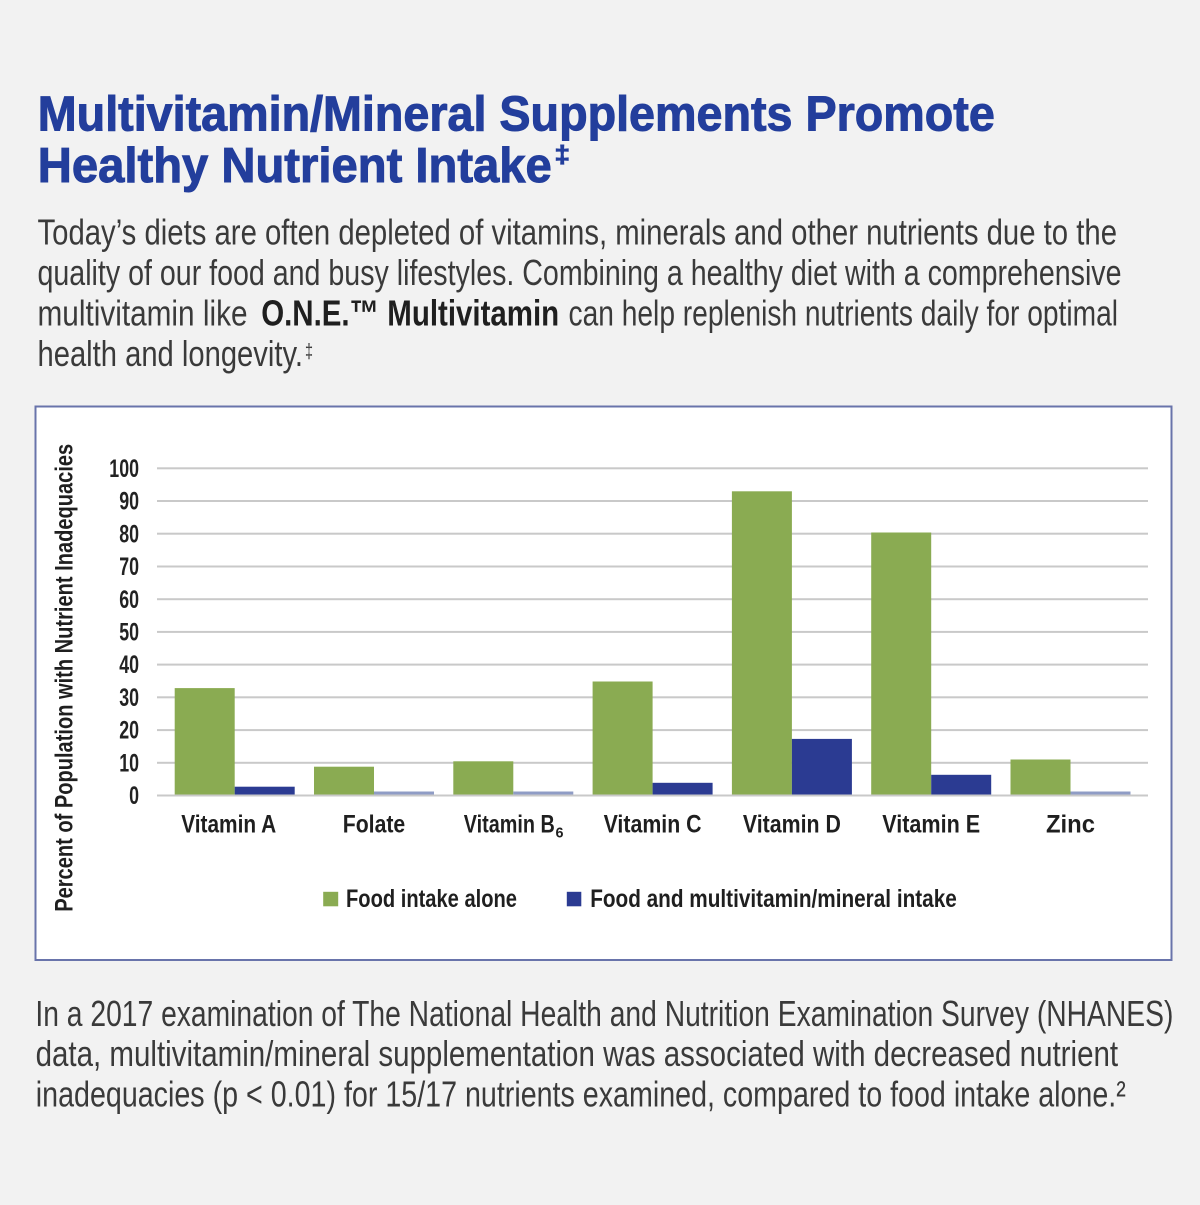  Describe the element at coordinates (129, 567) in the screenshot. I see `svg-text: 70` at that location.